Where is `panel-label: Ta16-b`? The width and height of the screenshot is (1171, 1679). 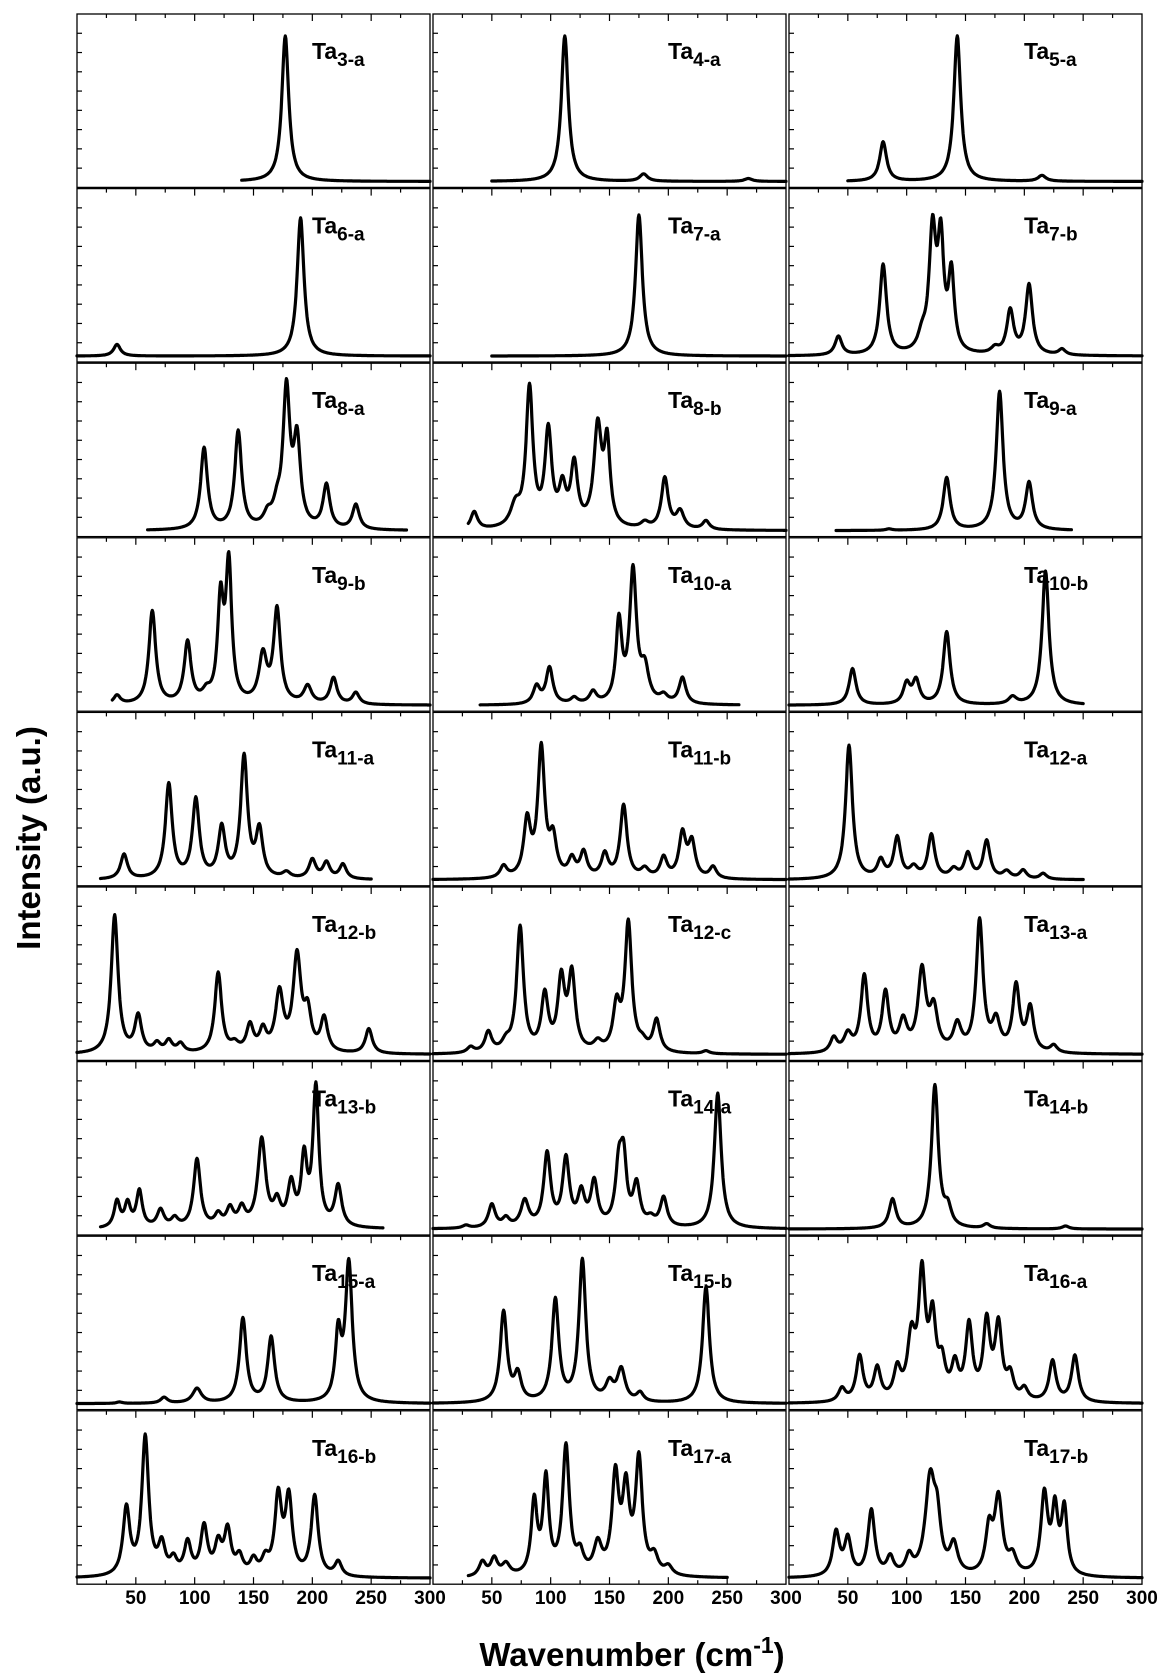 panel-label: Ta16-b is located at coordinates (344, 1451).